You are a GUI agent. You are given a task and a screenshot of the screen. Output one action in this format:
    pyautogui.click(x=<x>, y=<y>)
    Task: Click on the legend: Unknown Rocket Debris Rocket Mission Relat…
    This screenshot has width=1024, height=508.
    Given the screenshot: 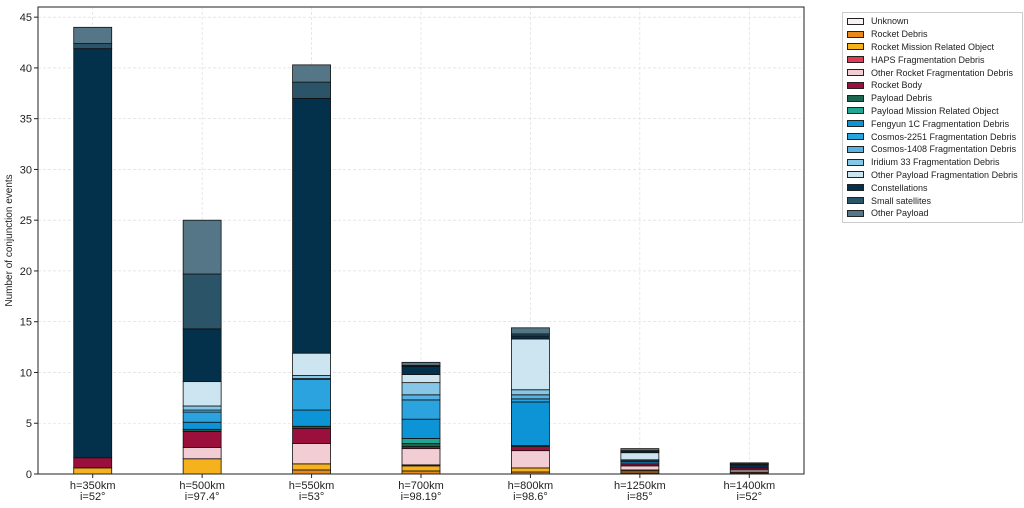 What is the action you would take?
    pyautogui.click(x=932, y=117)
    